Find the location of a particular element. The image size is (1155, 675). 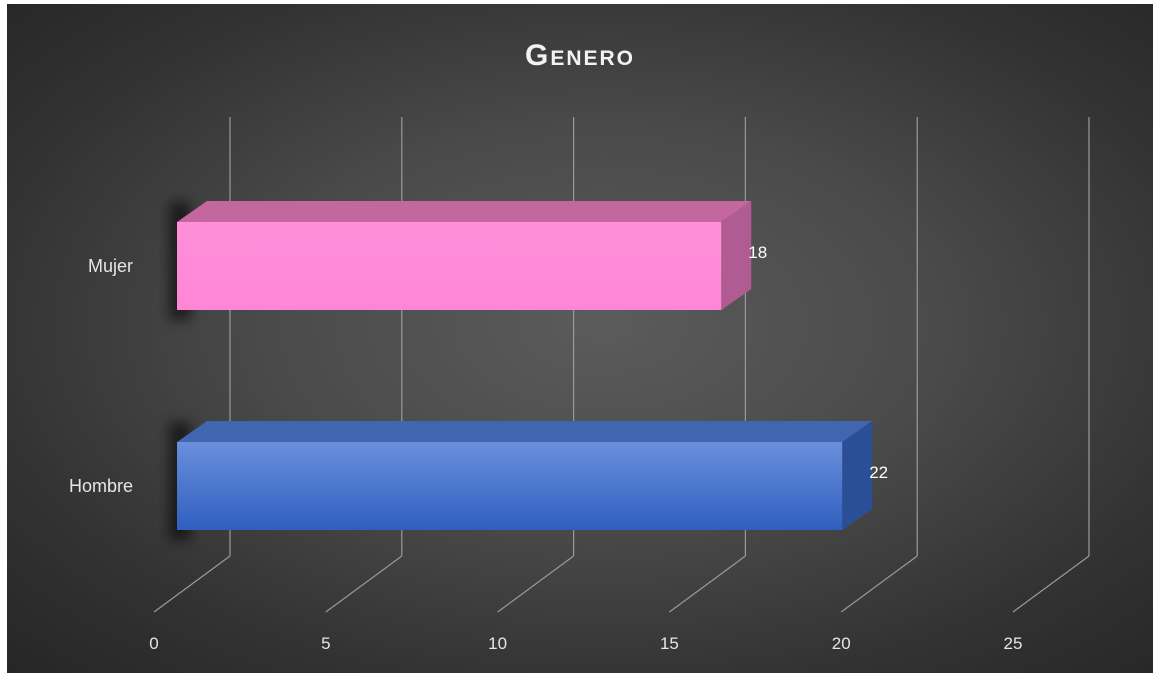

category-label-hombre: Hombre is located at coordinates (101, 486).